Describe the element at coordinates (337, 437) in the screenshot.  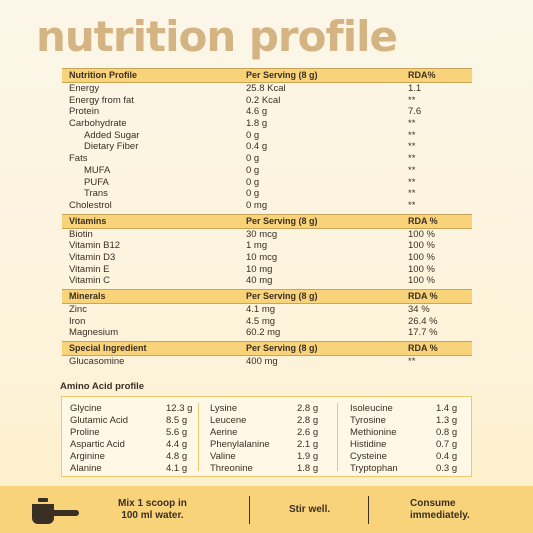
I see `column-divider` at that location.